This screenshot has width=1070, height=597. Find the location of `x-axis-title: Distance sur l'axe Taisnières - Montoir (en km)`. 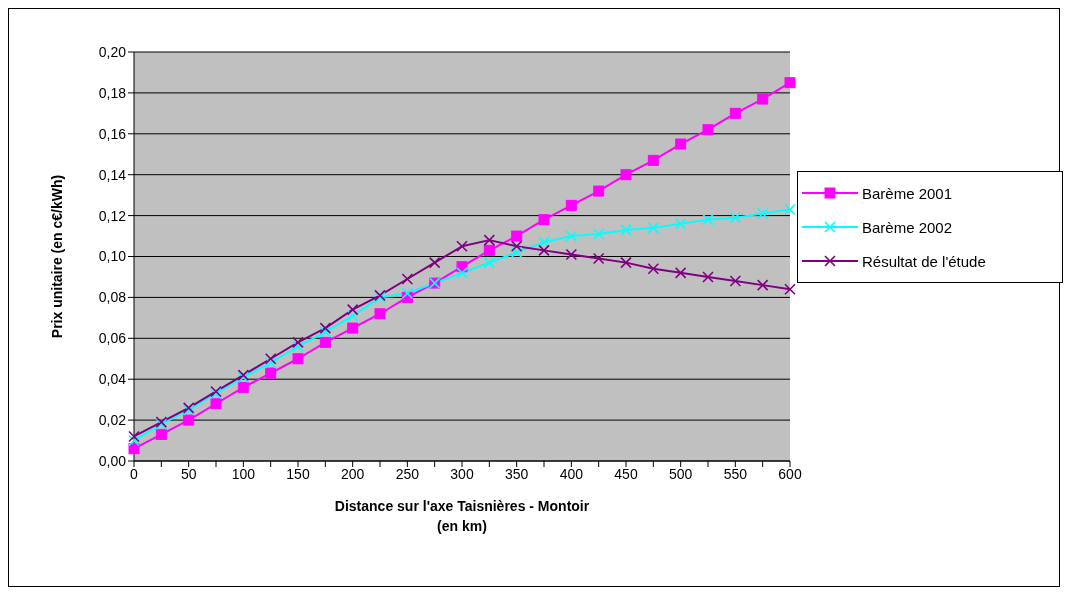

x-axis-title: Distance sur l'axe Taisnières - Montoir (en km) is located at coordinates (462, 516).